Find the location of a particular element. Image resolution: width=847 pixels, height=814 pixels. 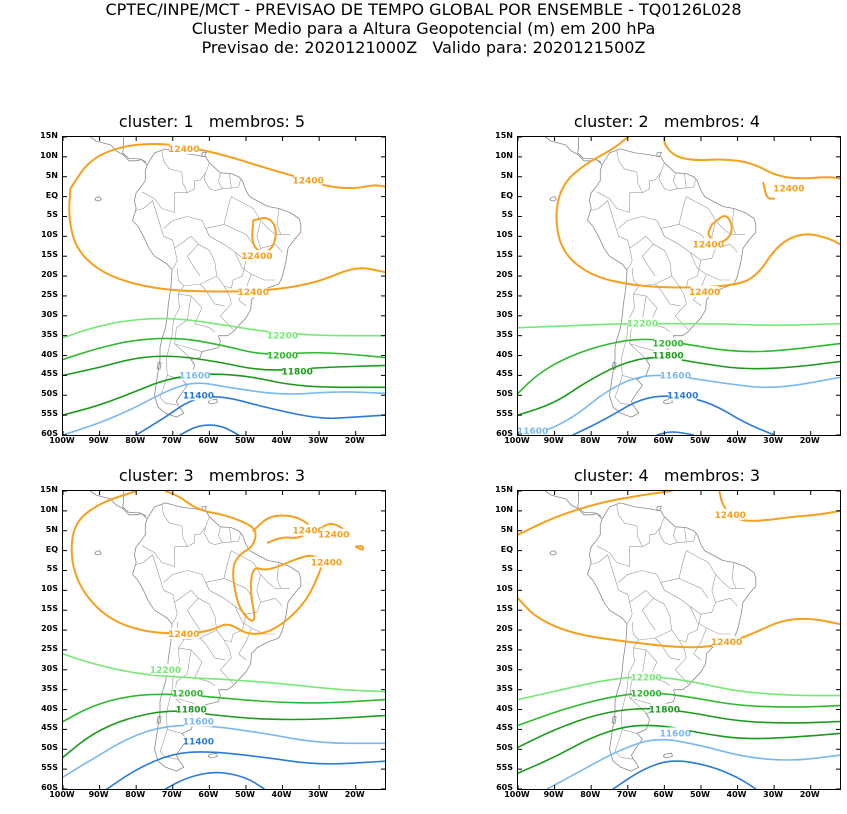

latitude-label: 20S is located at coordinates (504, 275).